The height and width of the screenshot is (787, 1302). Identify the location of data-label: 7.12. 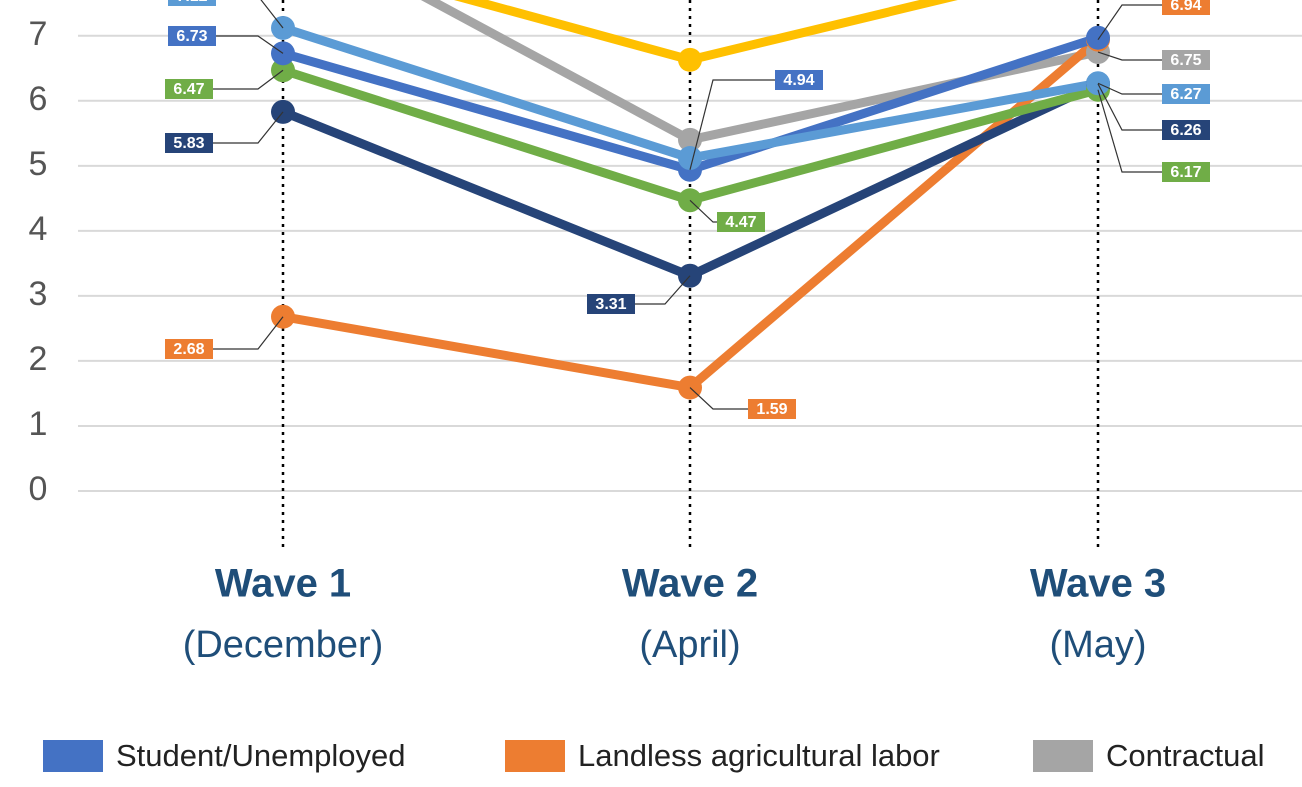
(191, 2).